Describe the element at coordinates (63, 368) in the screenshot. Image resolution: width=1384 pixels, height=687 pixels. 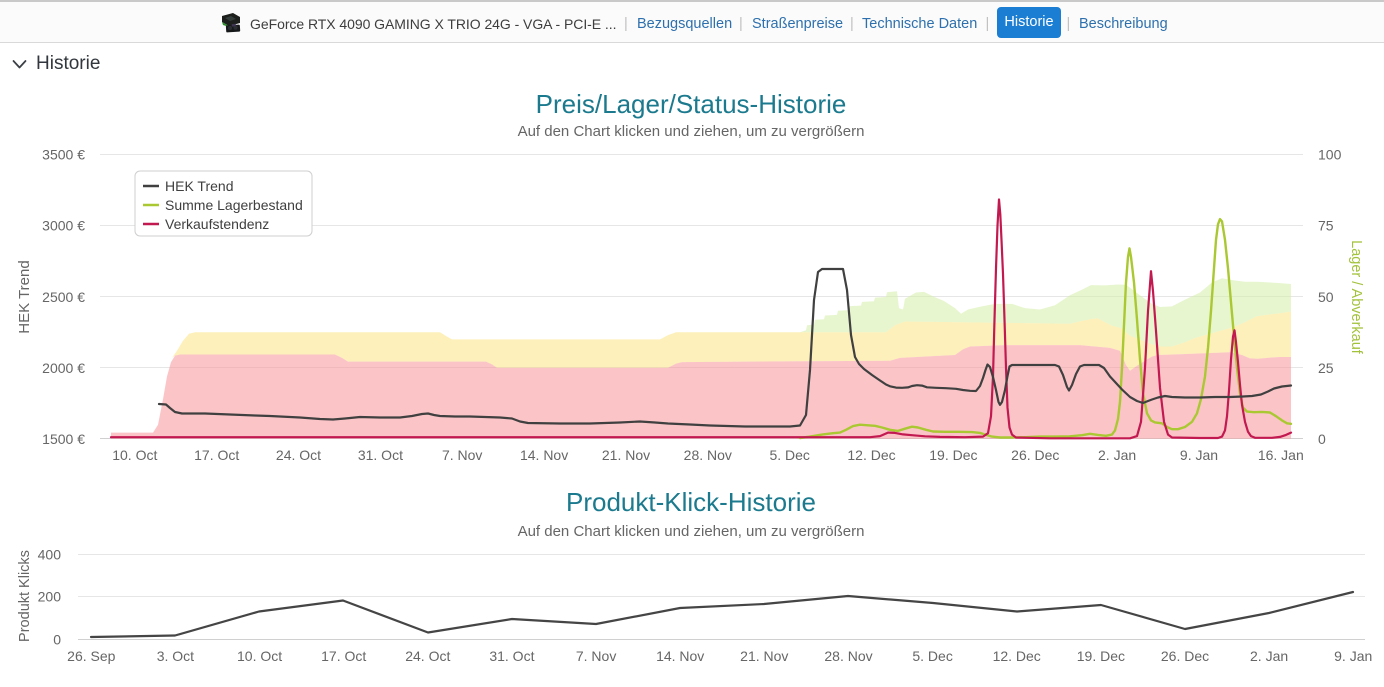
I see `svg-text: 2000 €` at that location.